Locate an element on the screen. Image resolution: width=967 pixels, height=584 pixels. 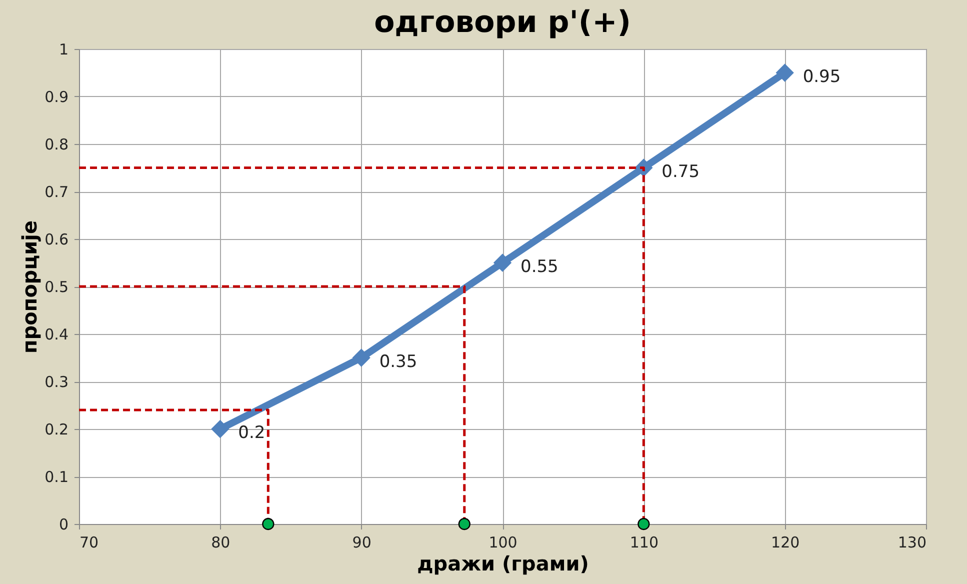
data-label: 0.35 is located at coordinates (398, 362).